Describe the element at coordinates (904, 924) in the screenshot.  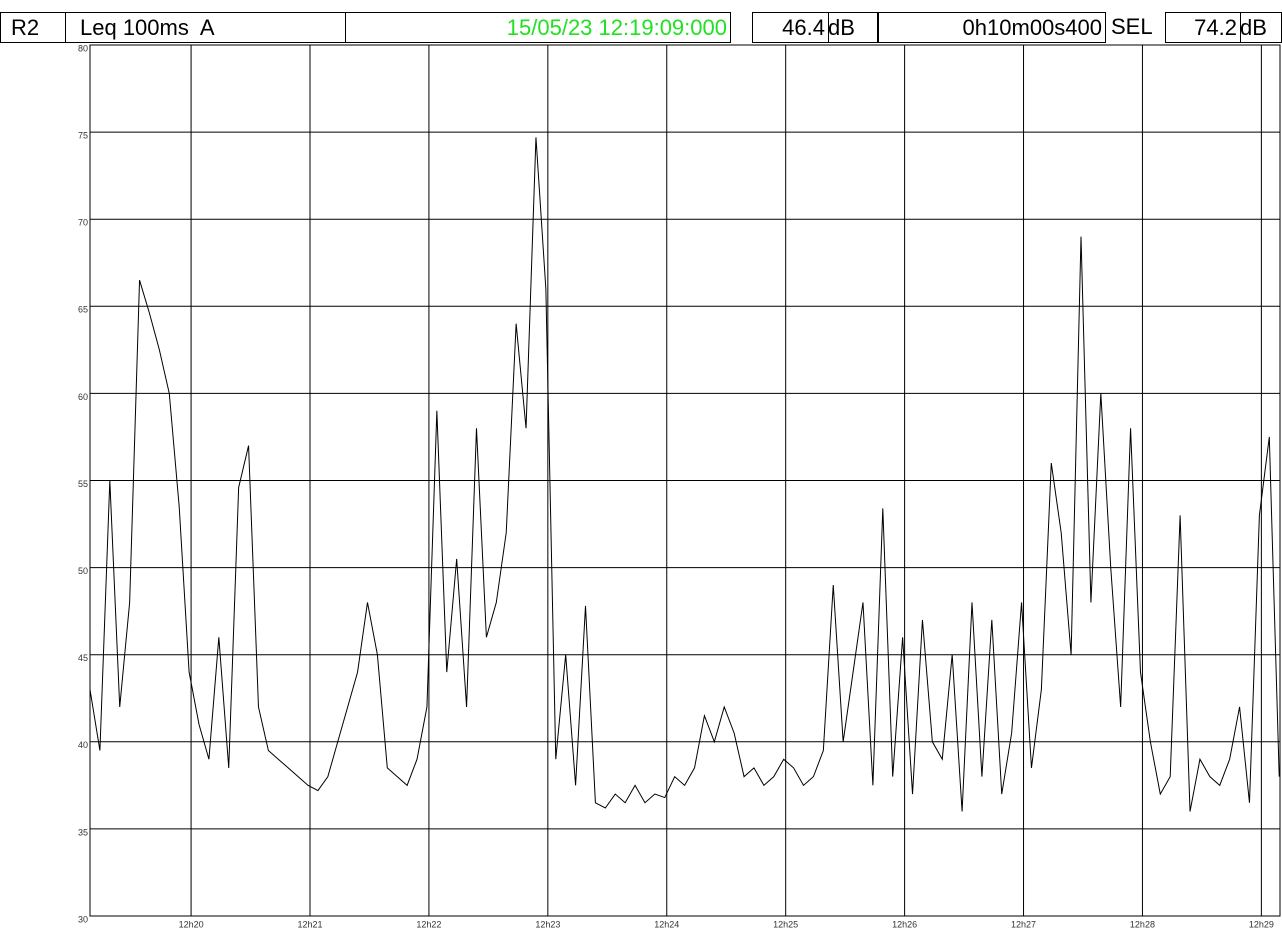
I see `x-tick-label: 12h26` at that location.